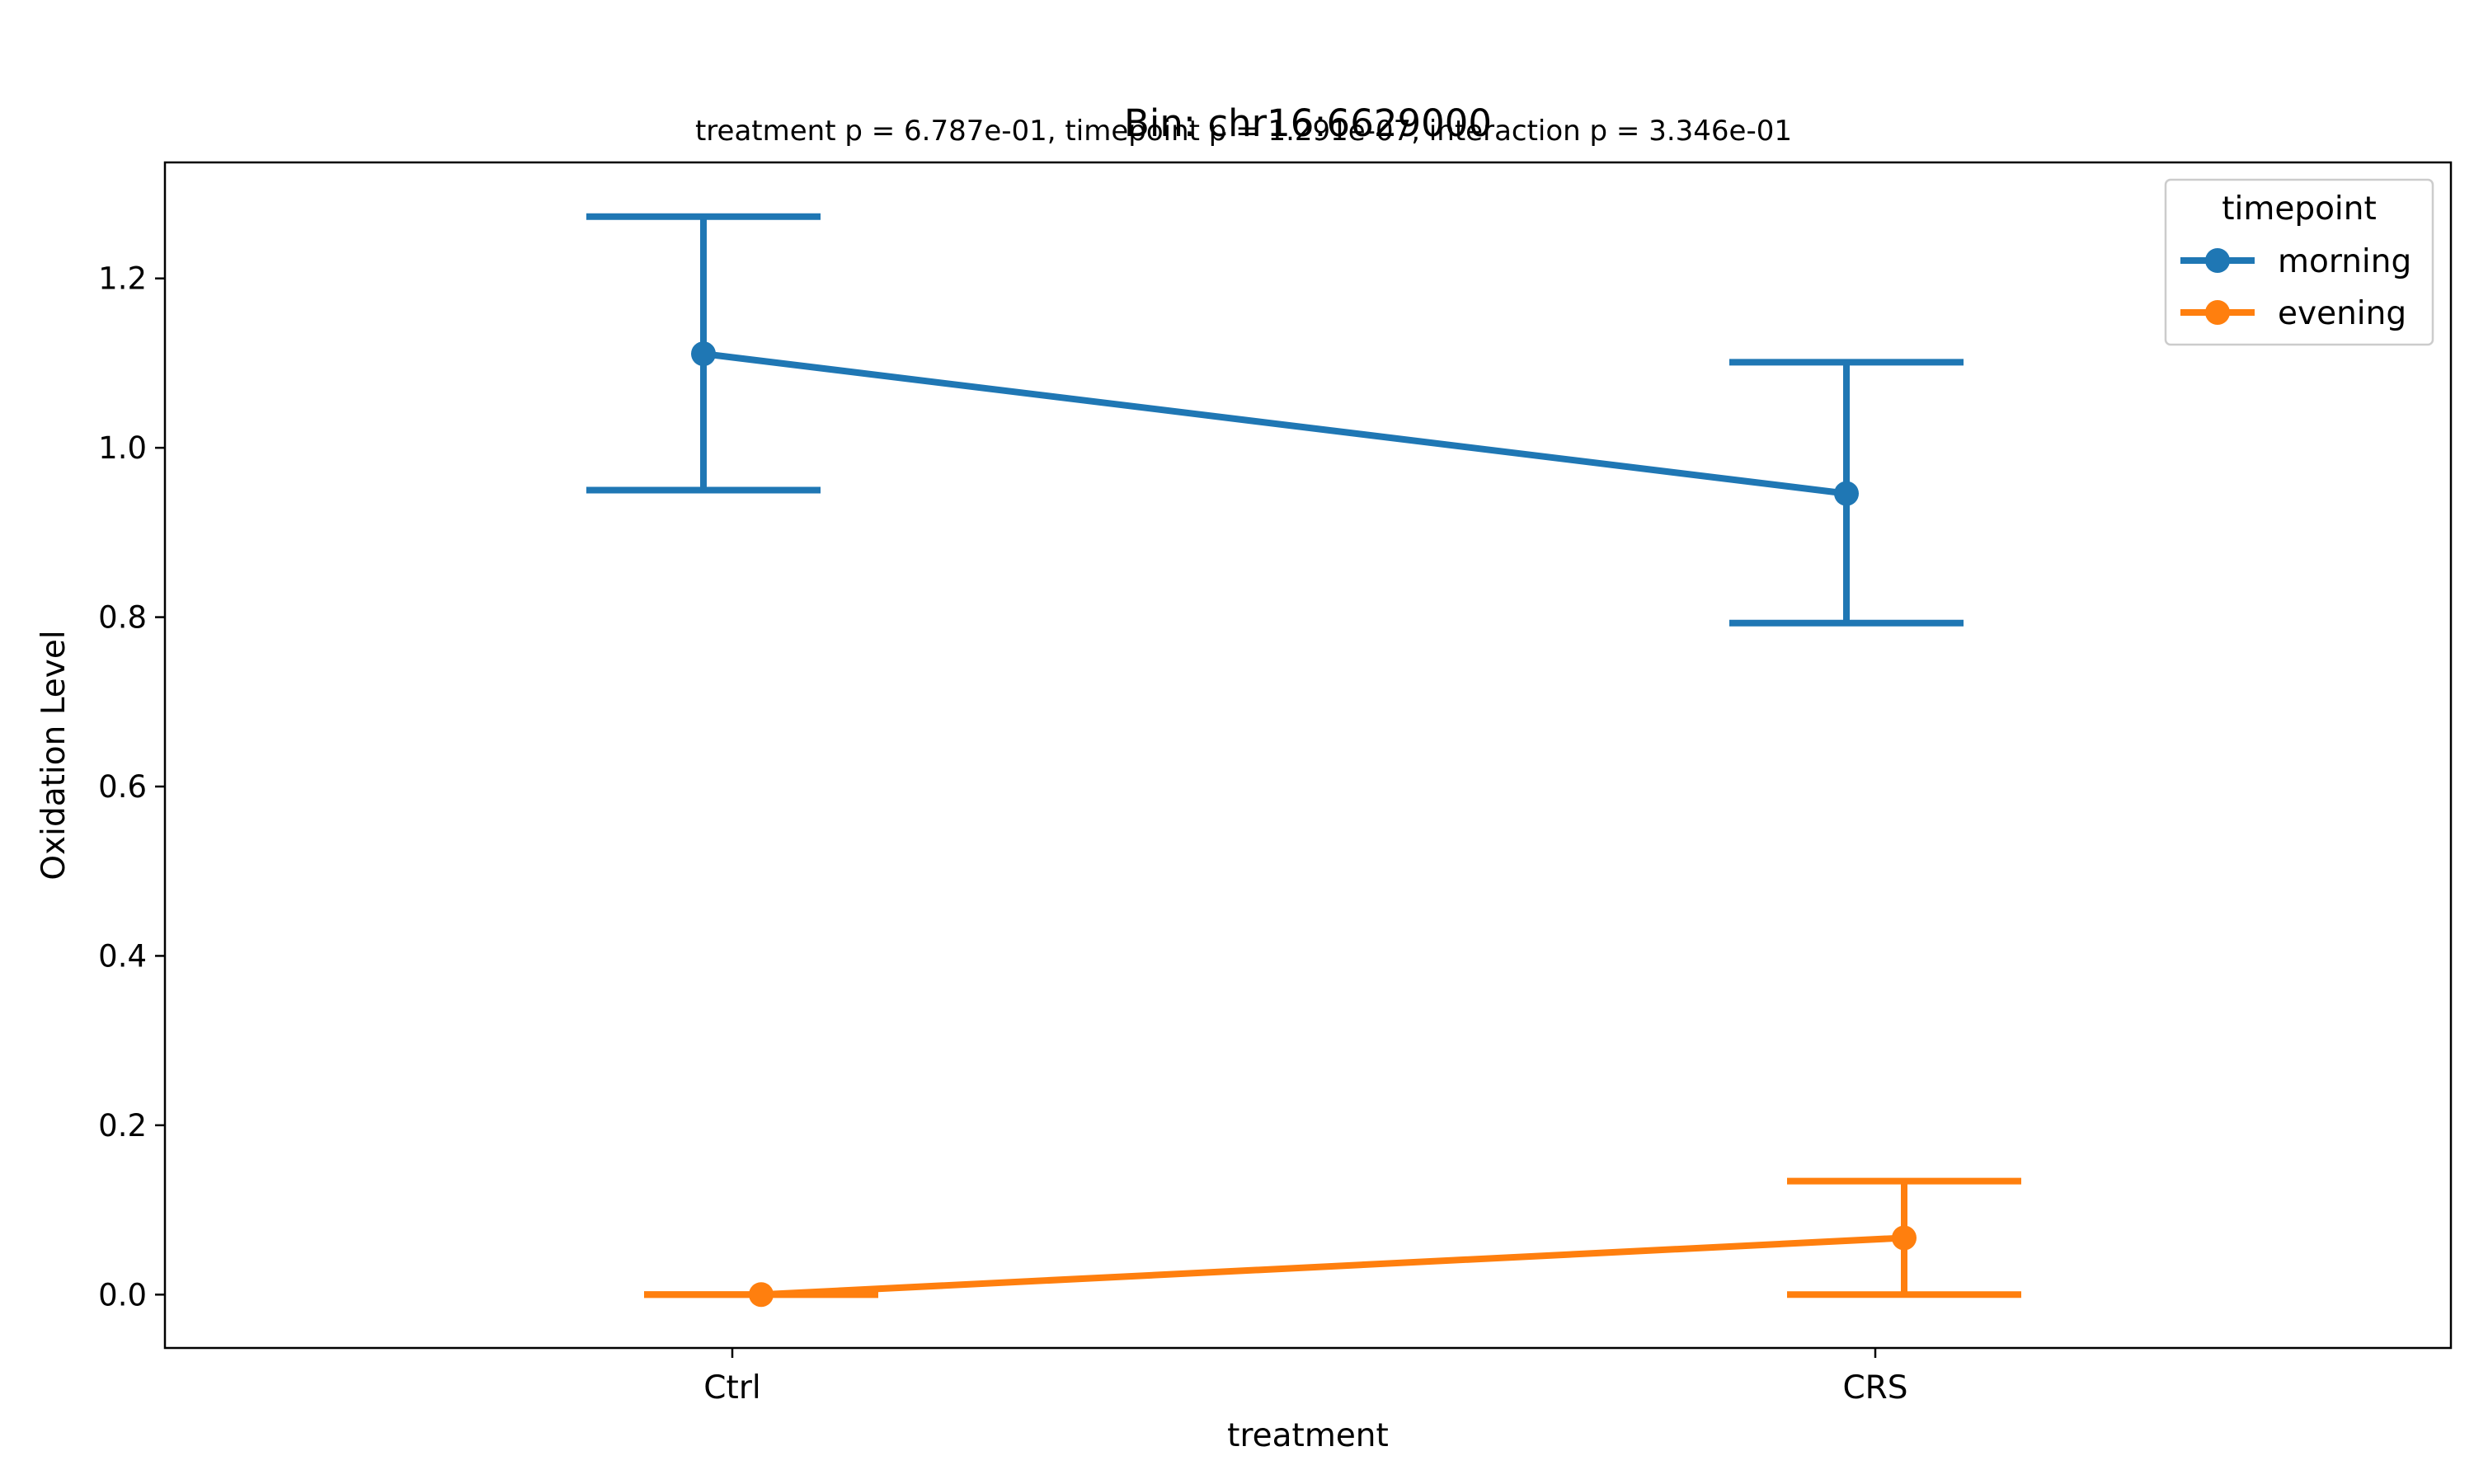  What do you see at coordinates (1308, 123) in the screenshot?
I see `chart-title: Bin: chr16:6629000` at bounding box center [1308, 123].